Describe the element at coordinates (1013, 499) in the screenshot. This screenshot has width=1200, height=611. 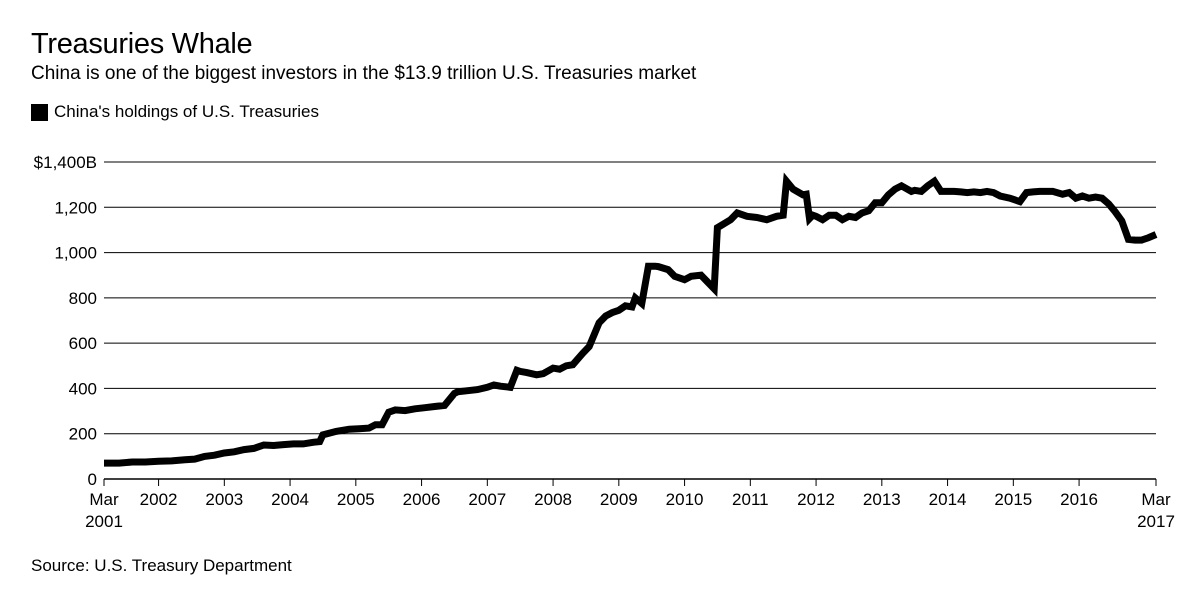
I see `x-tick-label: 2015` at that location.